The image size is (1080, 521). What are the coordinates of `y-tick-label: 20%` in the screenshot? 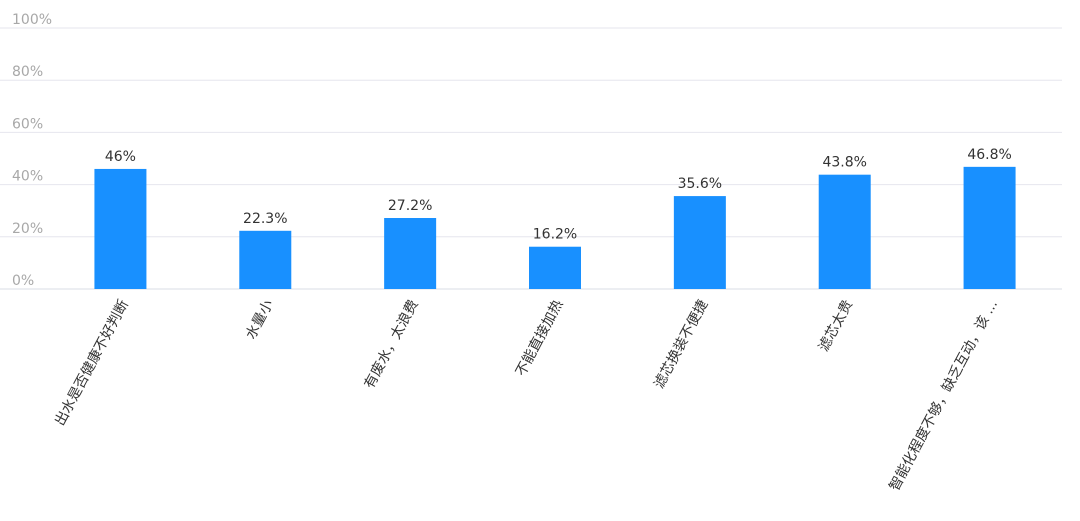 It's located at (27, 229).